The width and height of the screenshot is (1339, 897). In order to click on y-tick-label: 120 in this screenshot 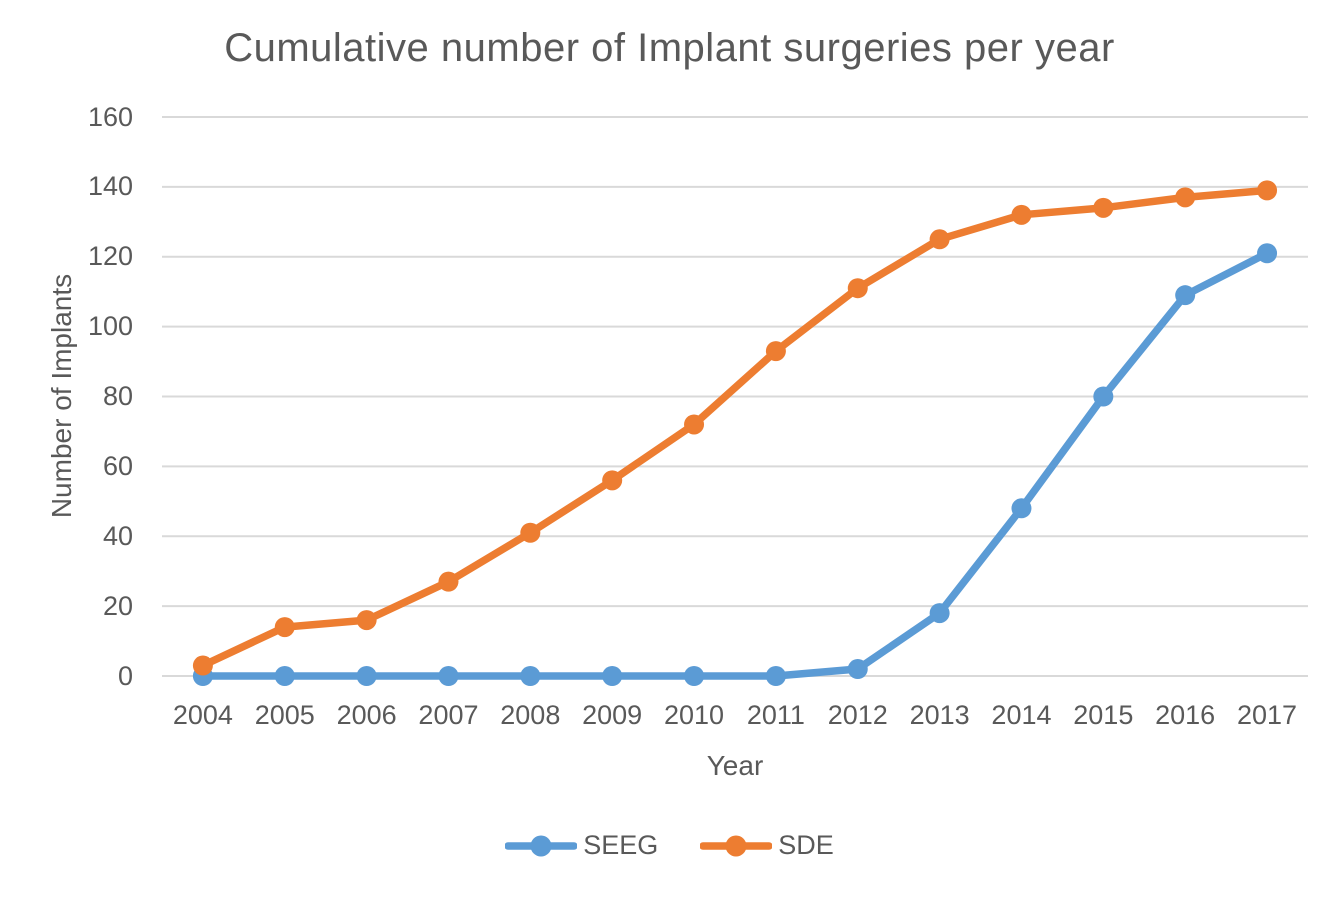, I will do `click(110, 256)`.